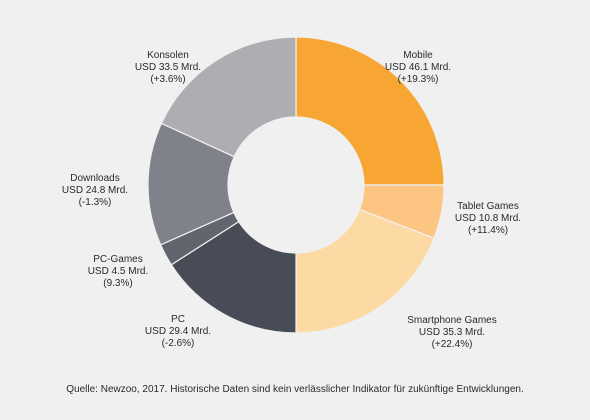 The height and width of the screenshot is (420, 590). I want to click on label-pc: PC USD 29.4 Mrd. (-2.6%), so click(178, 331).